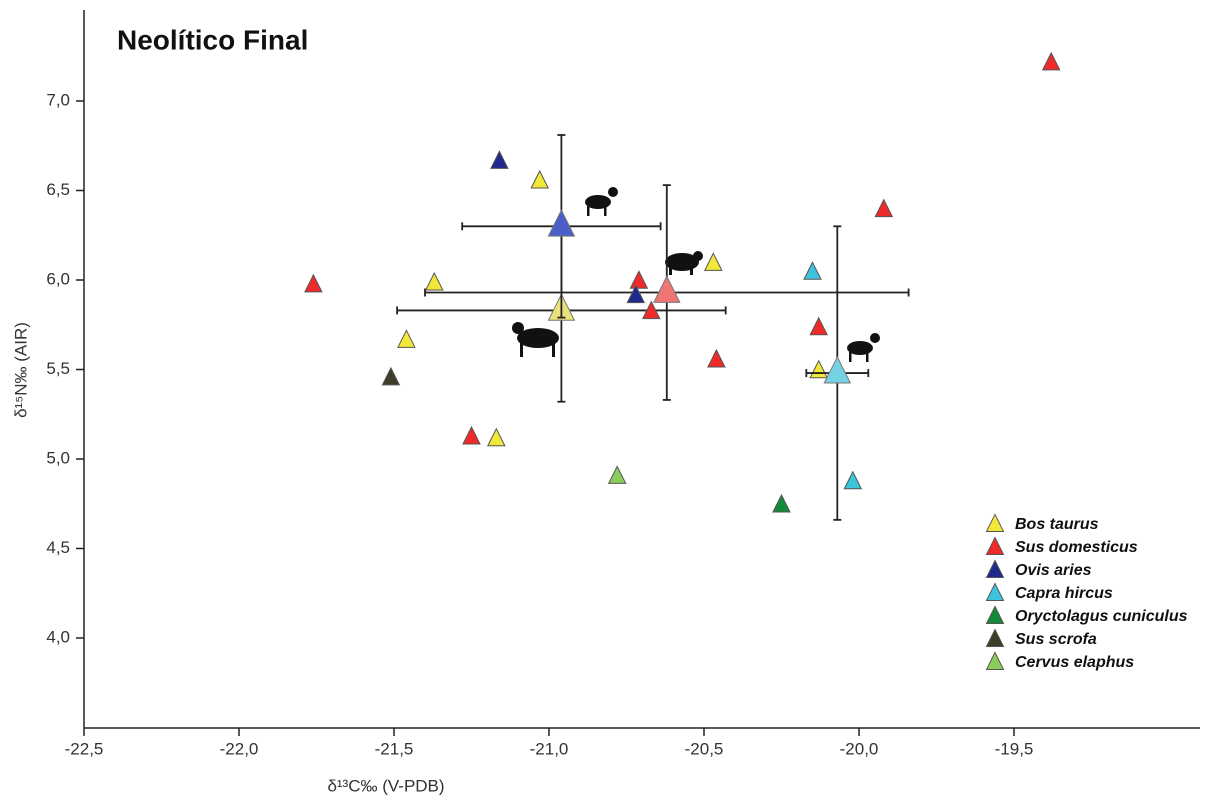 The height and width of the screenshot is (807, 1208). I want to click on y-tick-label: 7,0, so click(58, 99).